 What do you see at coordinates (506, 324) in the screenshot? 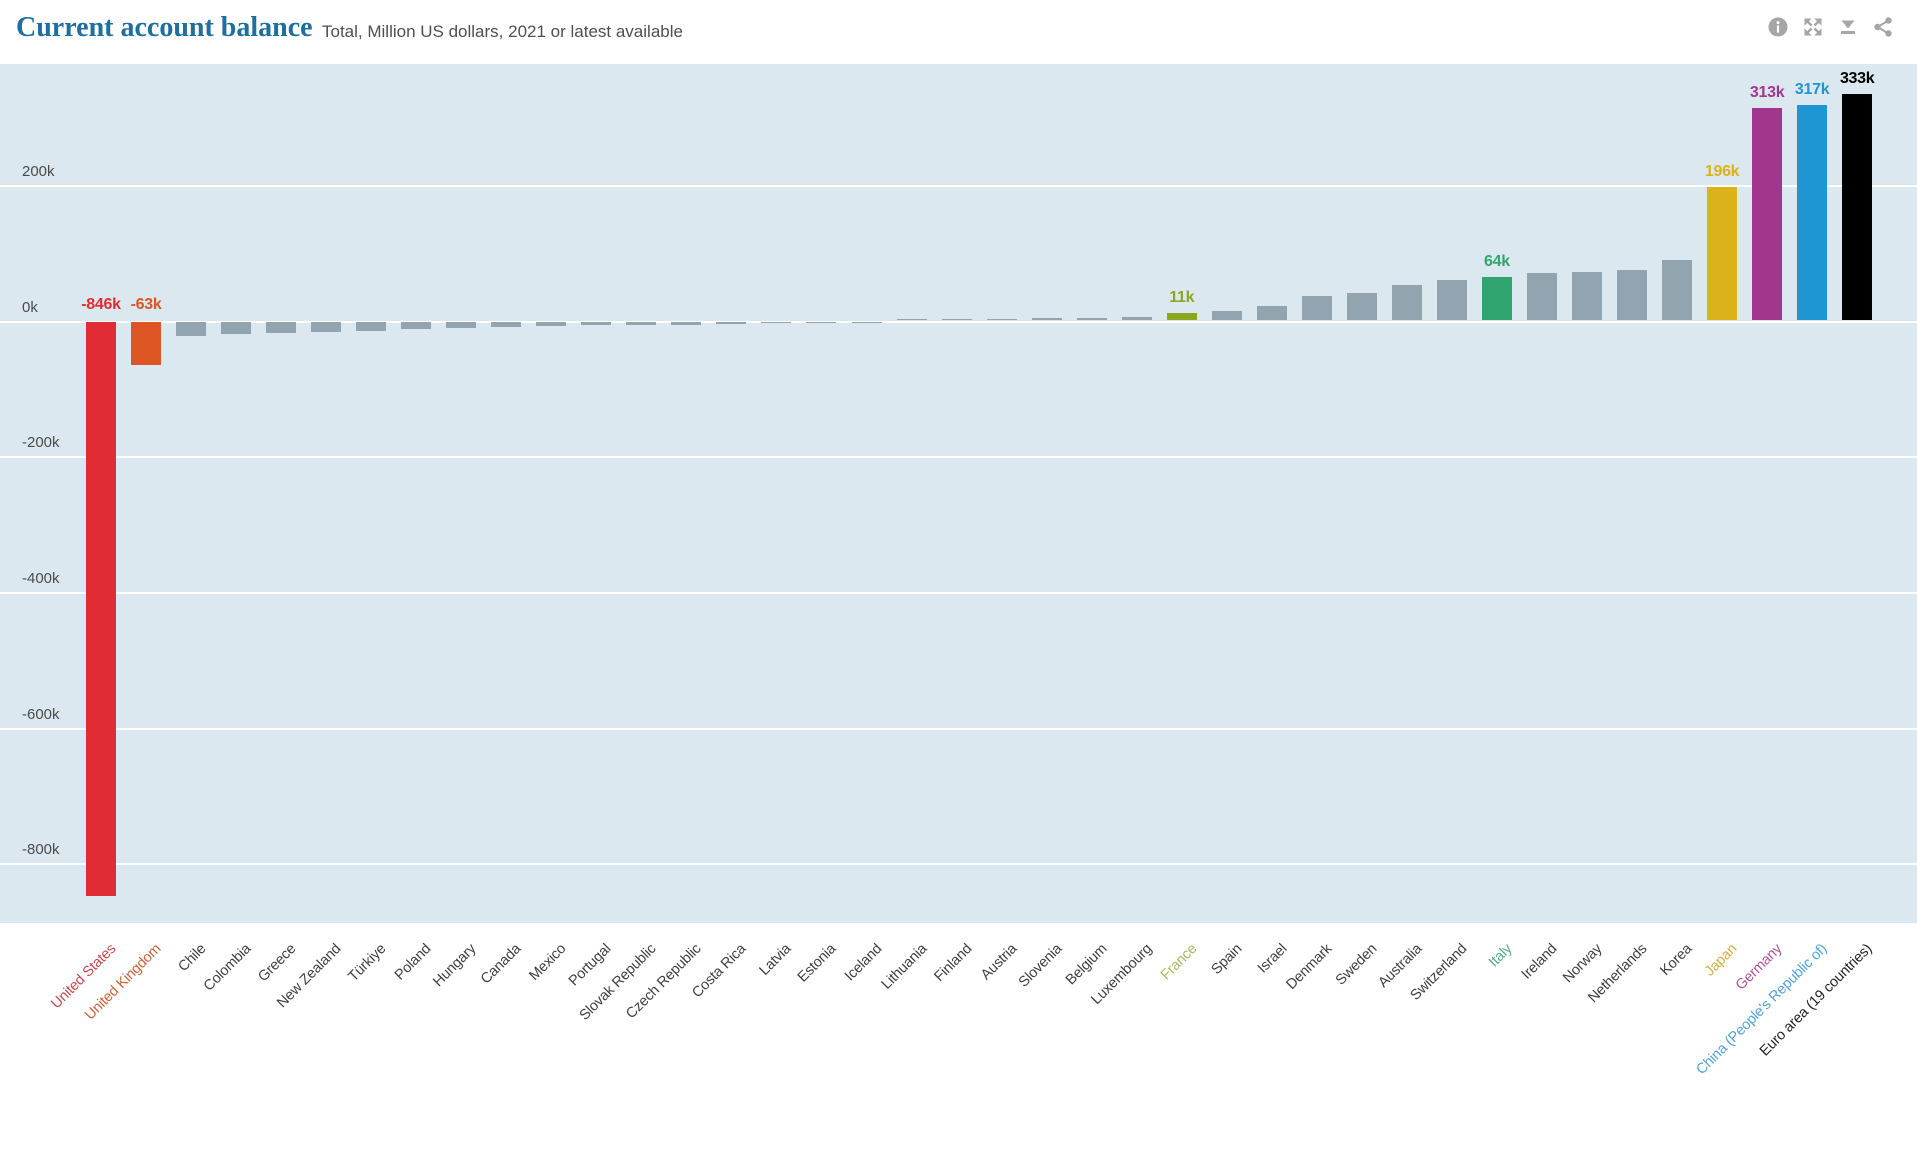
I see `bar-canada` at bounding box center [506, 324].